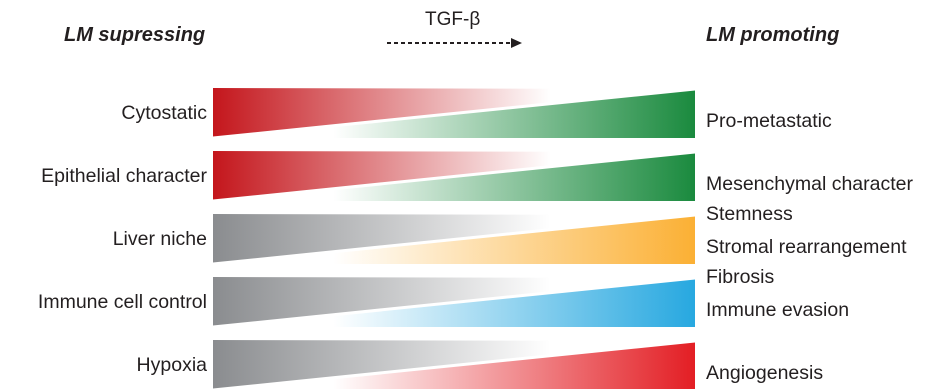  What do you see at coordinates (159, 239) in the screenshot?
I see `lm-suppressing-label: Liver niche` at bounding box center [159, 239].